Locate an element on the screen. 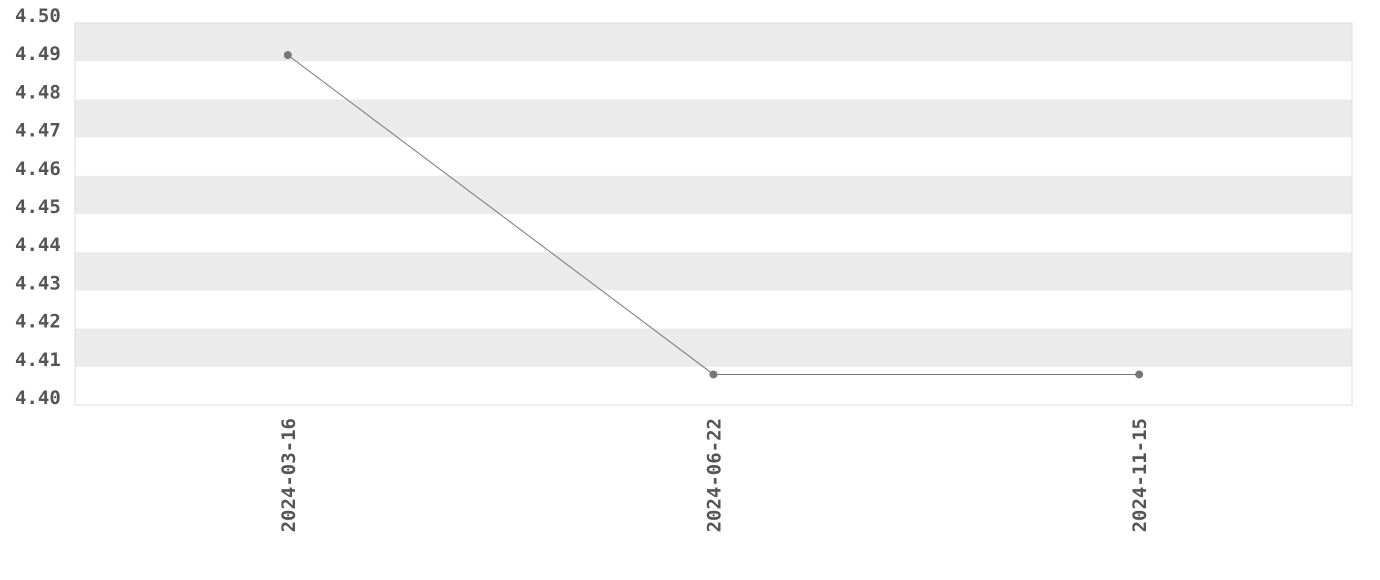  x-axis-ticks: 2024-03-16 2024-06-22 2024-11-15 is located at coordinates (714, 475).